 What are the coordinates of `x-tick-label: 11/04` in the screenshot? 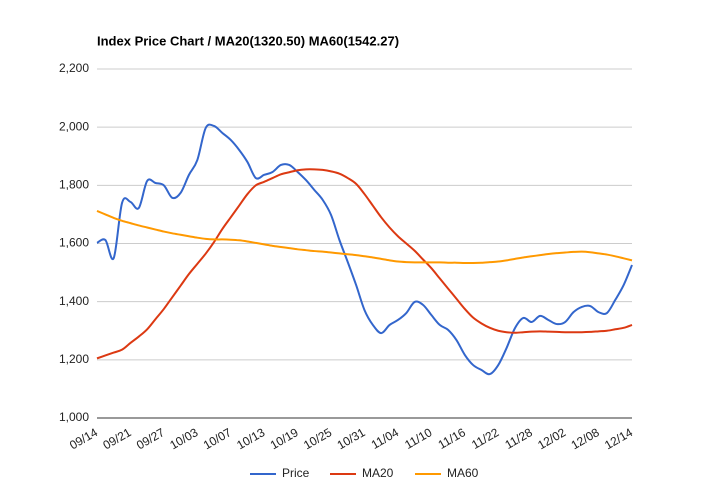 It's located at (385, 438).